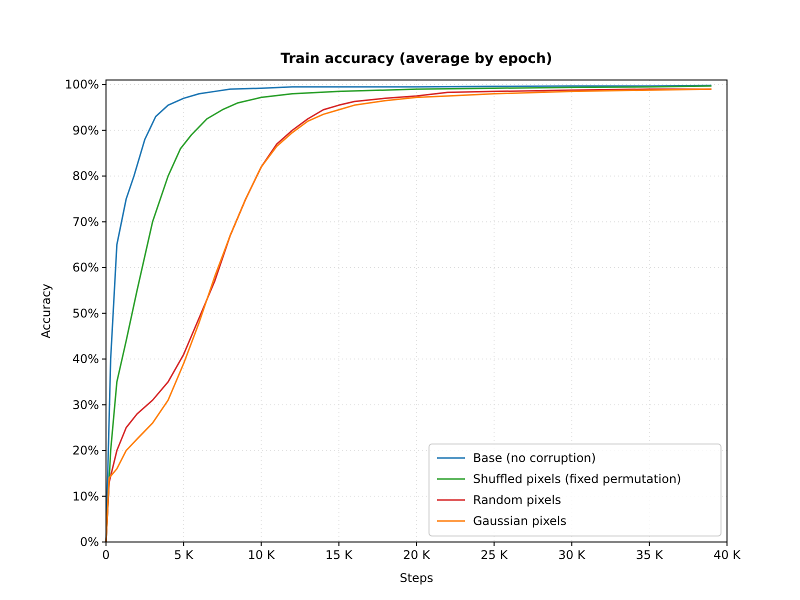 Image resolution: width=800 pixels, height=600 pixels. Describe the element at coordinates (728, 555) in the screenshot. I see `x-tick-label: 40 K` at that location.